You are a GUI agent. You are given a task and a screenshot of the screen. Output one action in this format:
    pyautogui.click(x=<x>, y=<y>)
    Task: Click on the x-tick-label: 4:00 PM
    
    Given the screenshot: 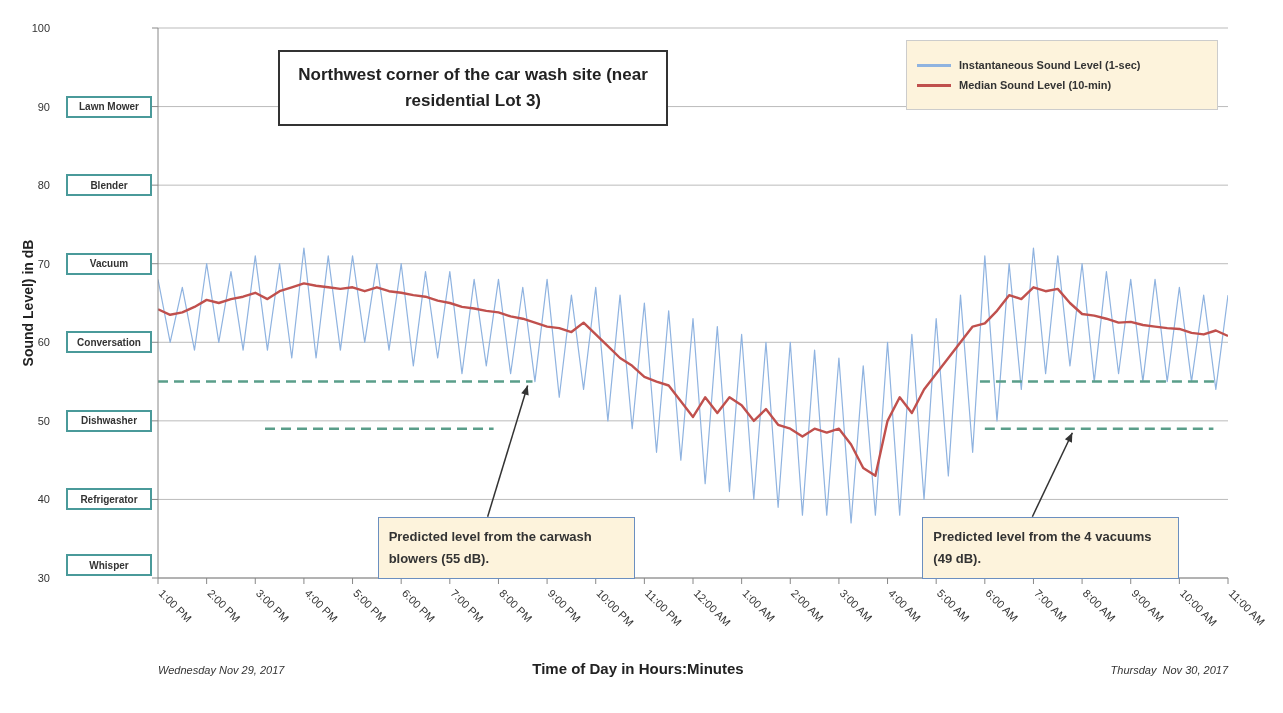 What is the action you would take?
    pyautogui.click(x=321, y=605)
    